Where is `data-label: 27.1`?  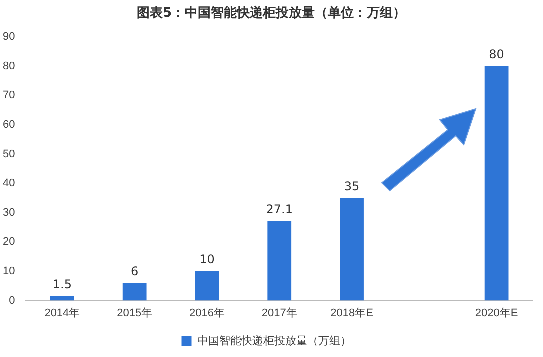 data-label: 27.1 is located at coordinates (279, 209).